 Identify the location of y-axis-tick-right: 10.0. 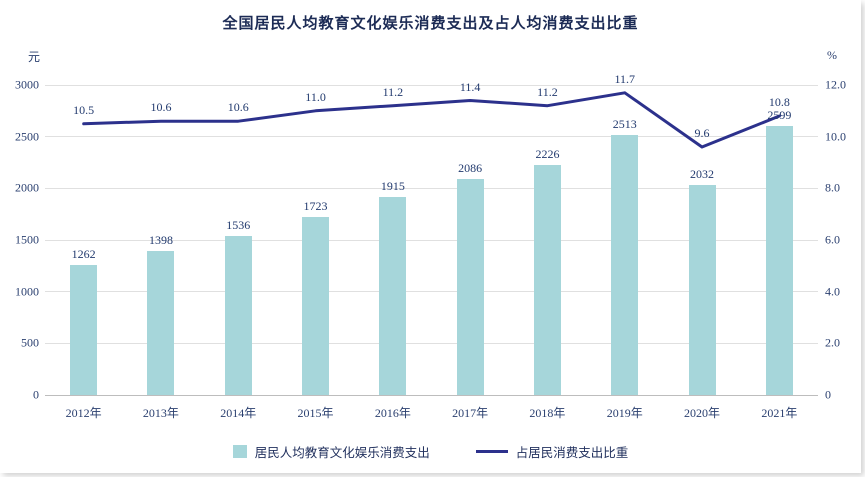
(835, 136).